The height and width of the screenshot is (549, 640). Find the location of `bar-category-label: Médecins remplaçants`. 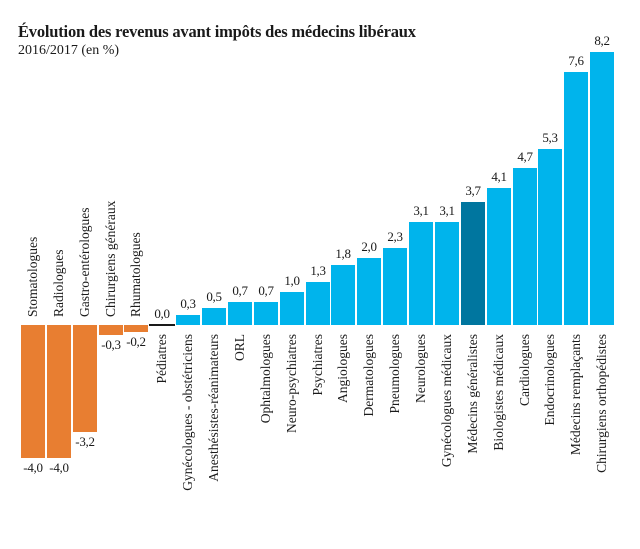

bar-category-label: Médecins remplaçants is located at coordinates (575, 395).